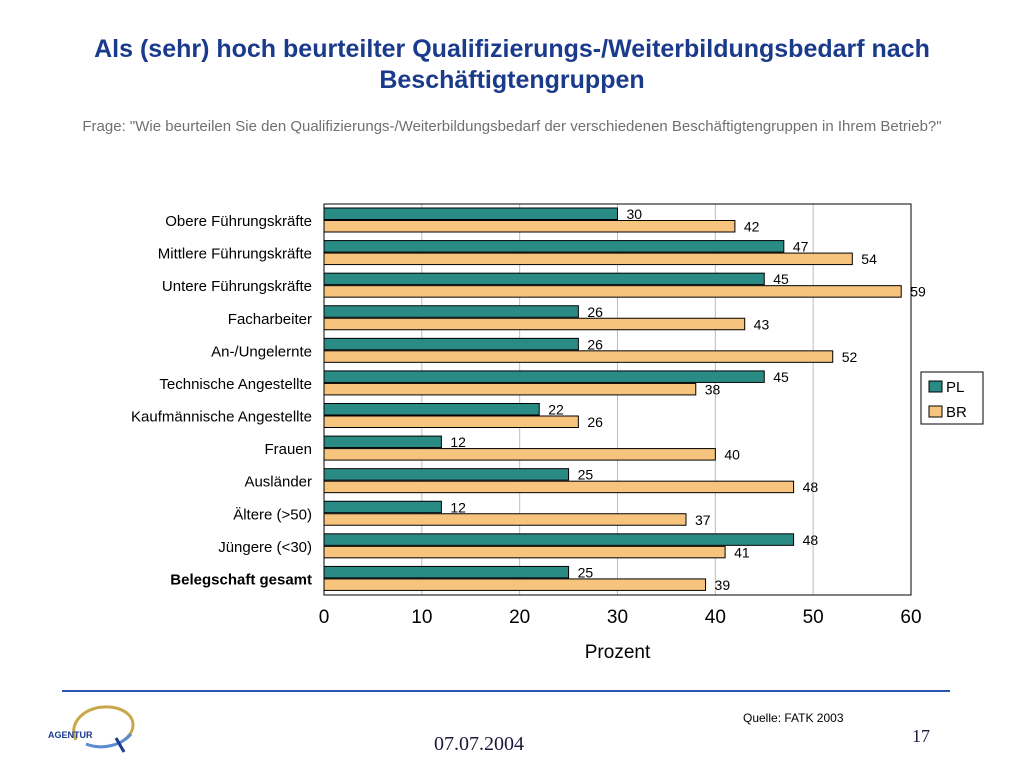 This screenshot has width=1024, height=768. What do you see at coordinates (703, 520) in the screenshot?
I see `data-label: 37` at bounding box center [703, 520].